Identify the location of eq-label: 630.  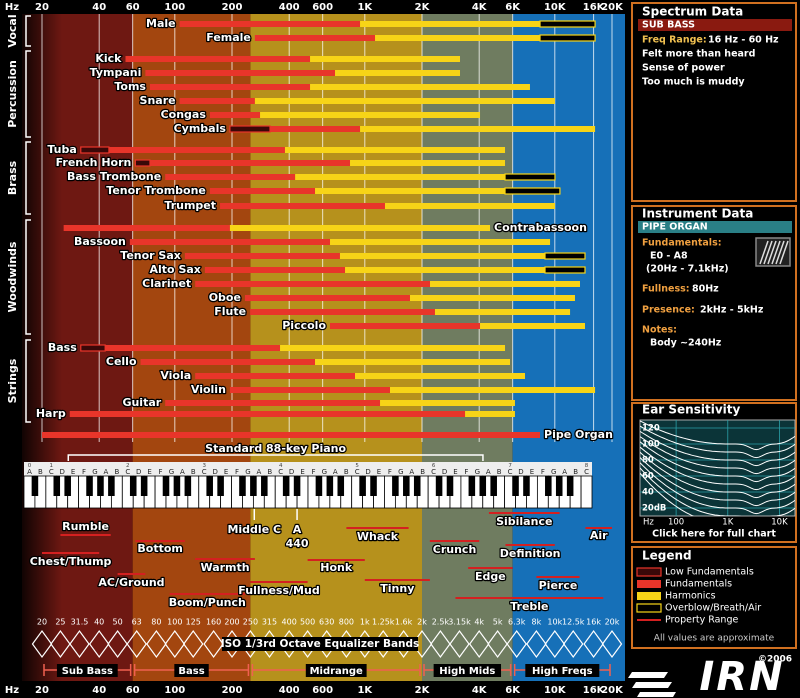
(326, 622).